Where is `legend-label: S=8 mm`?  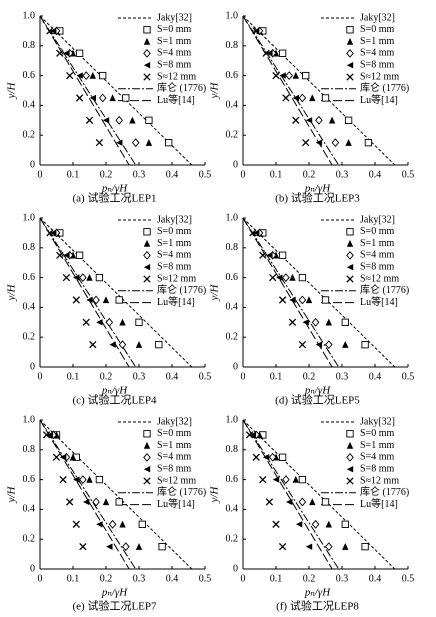
legend-label: S=8 mm is located at coordinates (377, 266).